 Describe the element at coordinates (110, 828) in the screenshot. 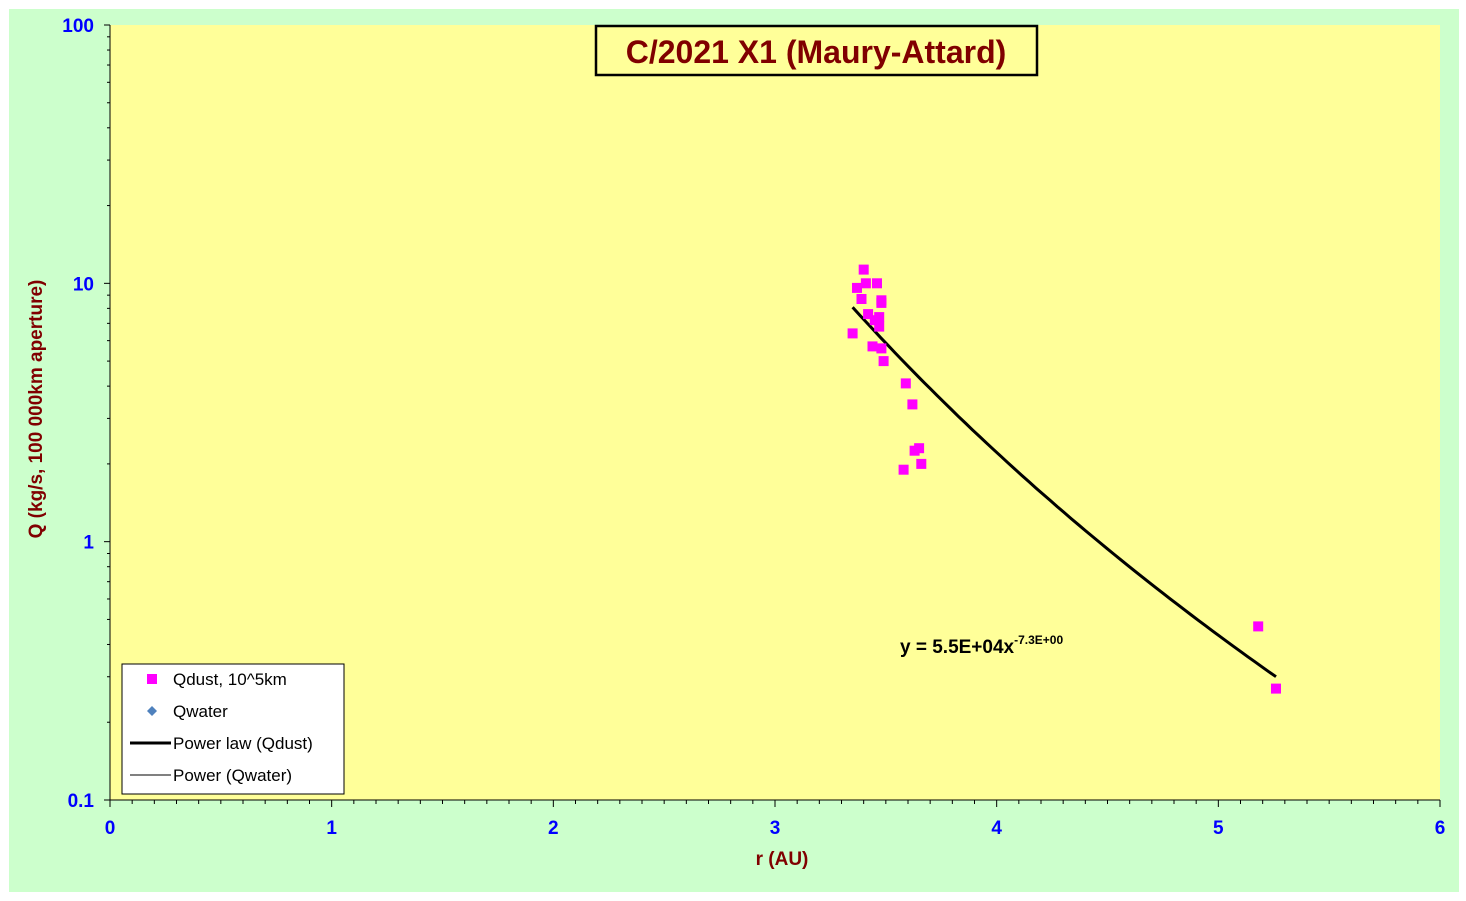

I see `x-tick-label: 0` at that location.